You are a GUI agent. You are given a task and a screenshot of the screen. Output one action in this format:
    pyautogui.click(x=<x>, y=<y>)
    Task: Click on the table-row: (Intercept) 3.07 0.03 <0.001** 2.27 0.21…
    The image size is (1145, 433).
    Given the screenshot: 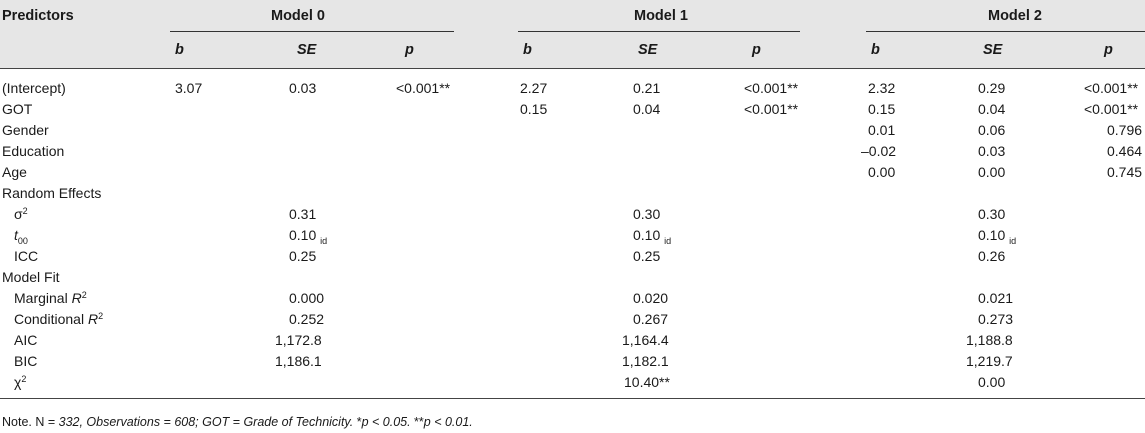 What is the action you would take?
    pyautogui.click(x=572, y=90)
    